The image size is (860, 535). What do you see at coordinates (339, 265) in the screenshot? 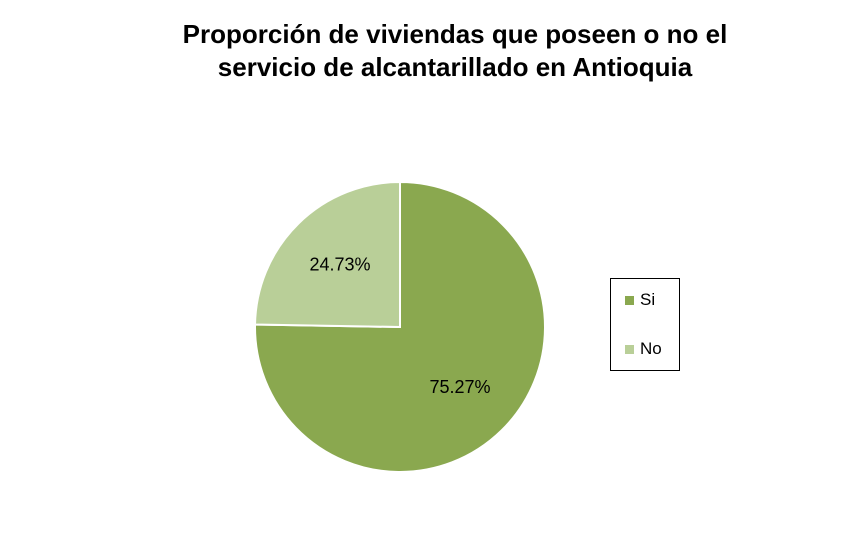
I see `data-label-no: 24.73%` at bounding box center [339, 265].